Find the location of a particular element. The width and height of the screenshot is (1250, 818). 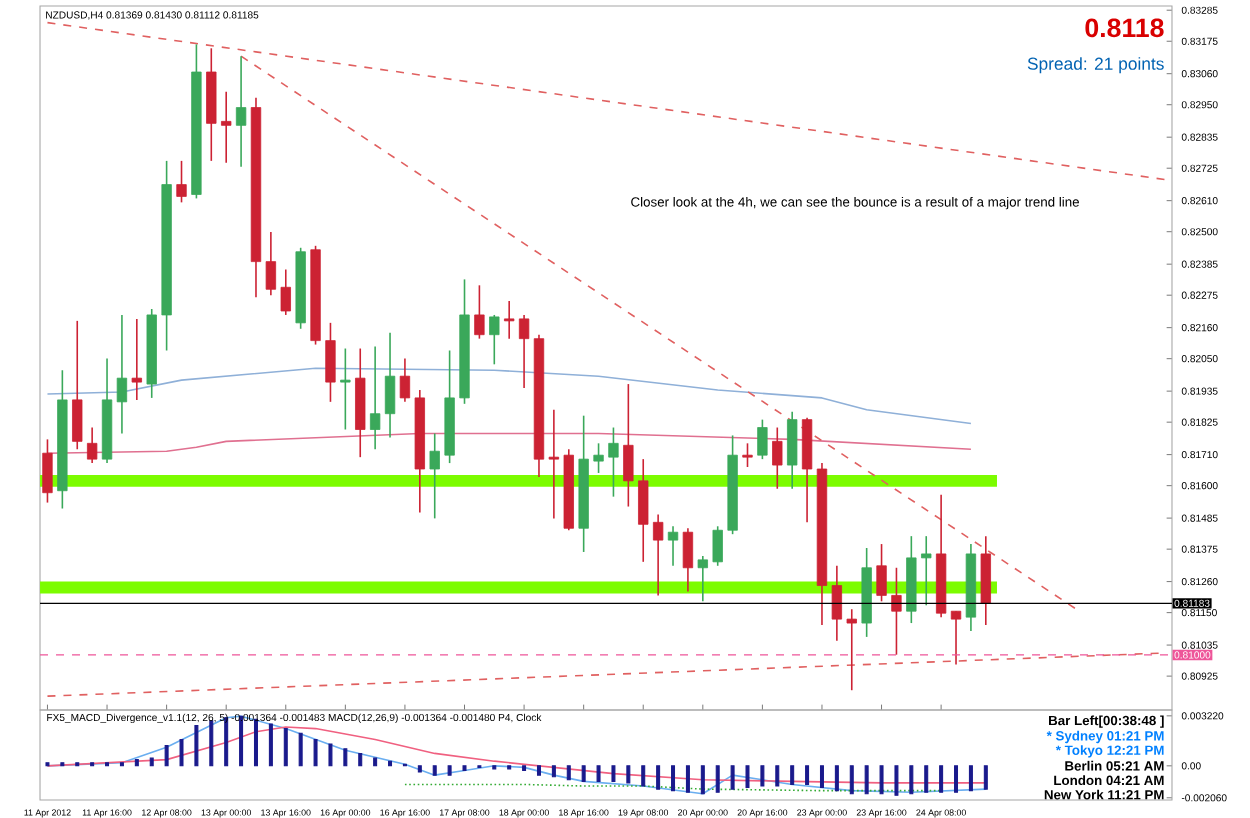

line-series is located at coordinates (509, 396).